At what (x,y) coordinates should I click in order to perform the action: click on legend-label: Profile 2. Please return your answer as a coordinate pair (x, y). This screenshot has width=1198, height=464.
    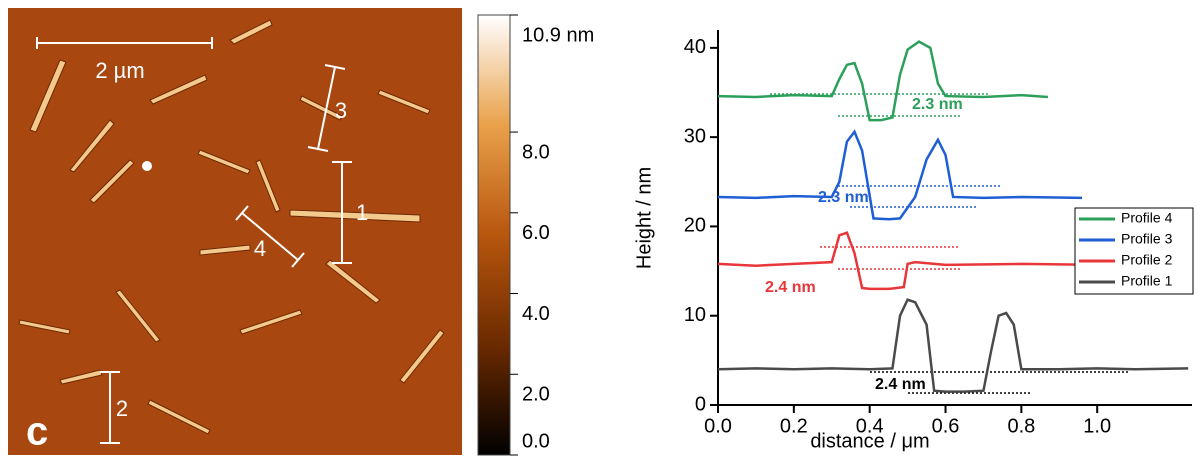
    Looking at the image, I should click on (1147, 260).